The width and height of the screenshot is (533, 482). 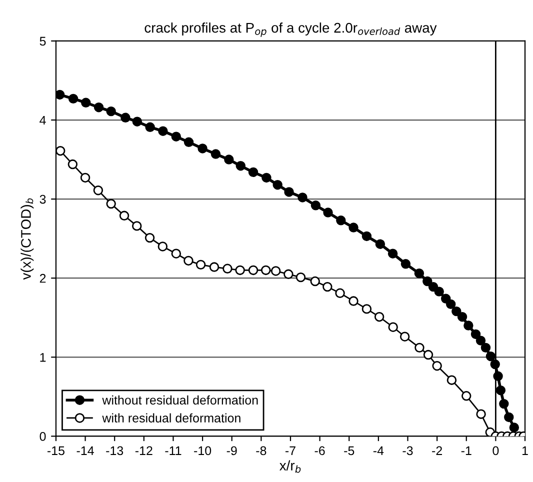 What do you see at coordinates (43, 41) in the screenshot?
I see `y-tick-label: 5` at bounding box center [43, 41].